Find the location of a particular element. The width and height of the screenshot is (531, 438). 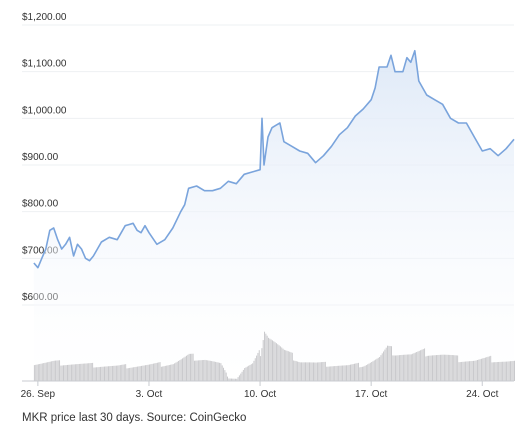

x-tick-label: 17. Oct is located at coordinates (371, 394).